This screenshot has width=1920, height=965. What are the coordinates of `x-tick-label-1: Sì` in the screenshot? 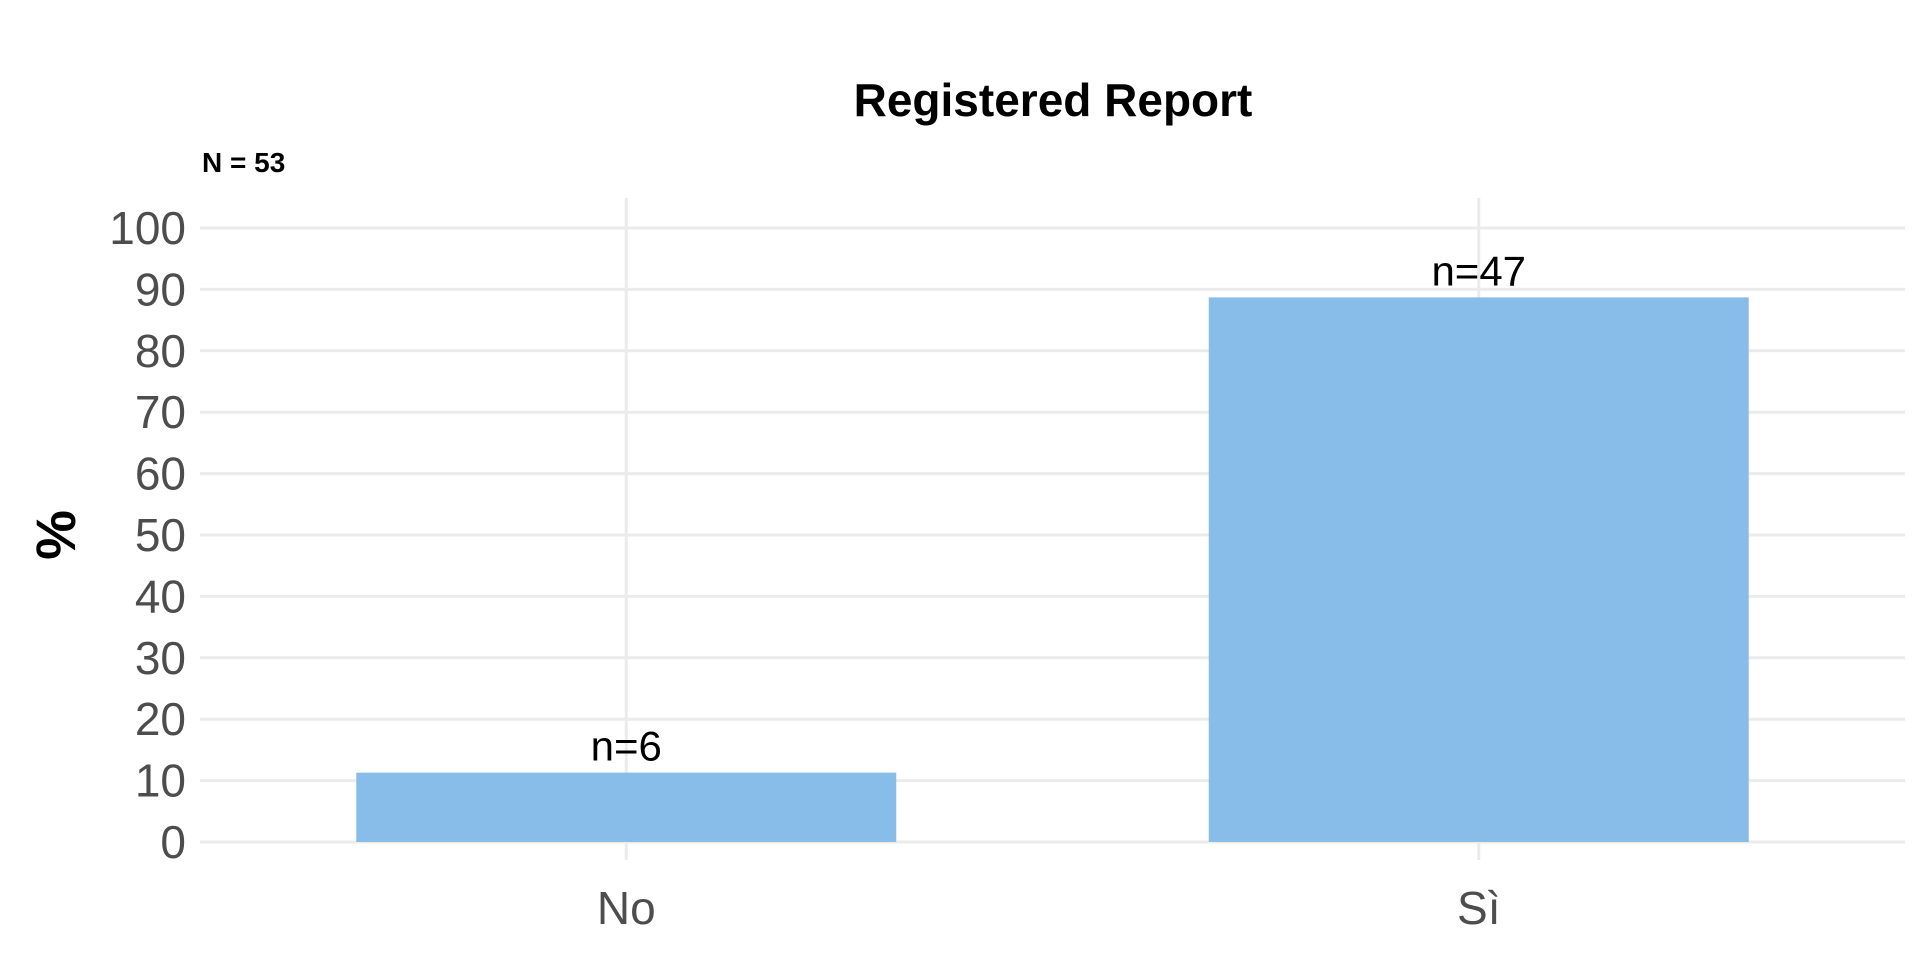 It's located at (1478, 908).